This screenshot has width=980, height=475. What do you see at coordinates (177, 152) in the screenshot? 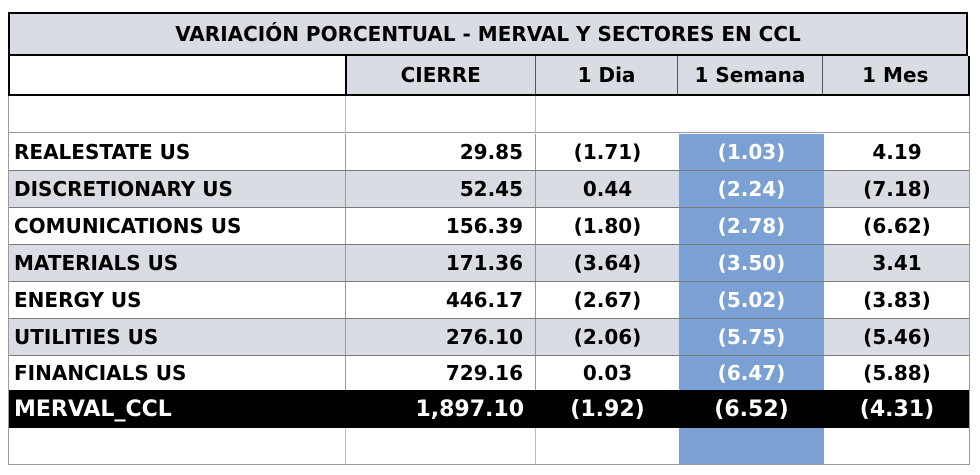
I see `row-label: REALESTATE US` at bounding box center [177, 152].